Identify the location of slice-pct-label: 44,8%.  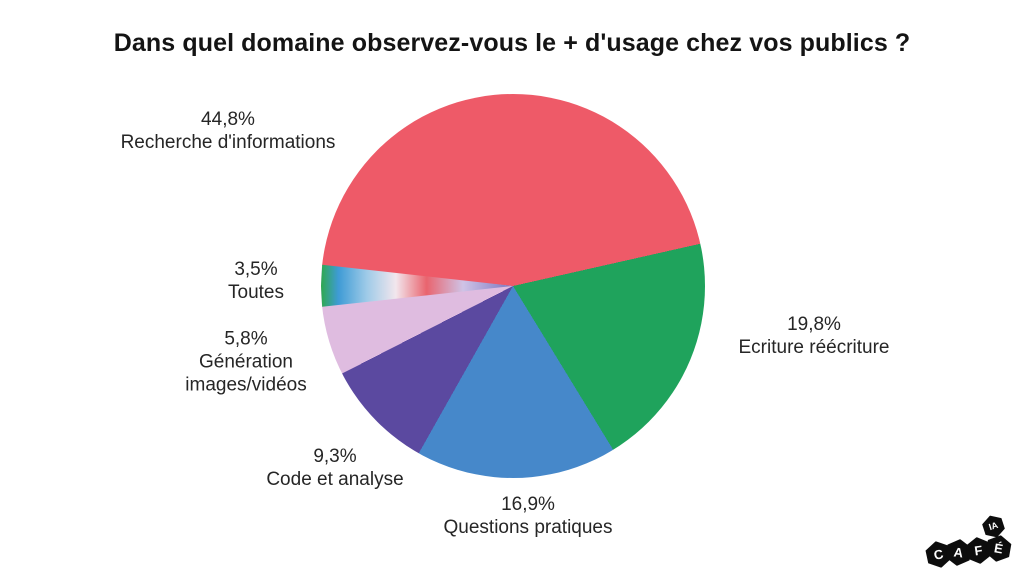
(228, 119).